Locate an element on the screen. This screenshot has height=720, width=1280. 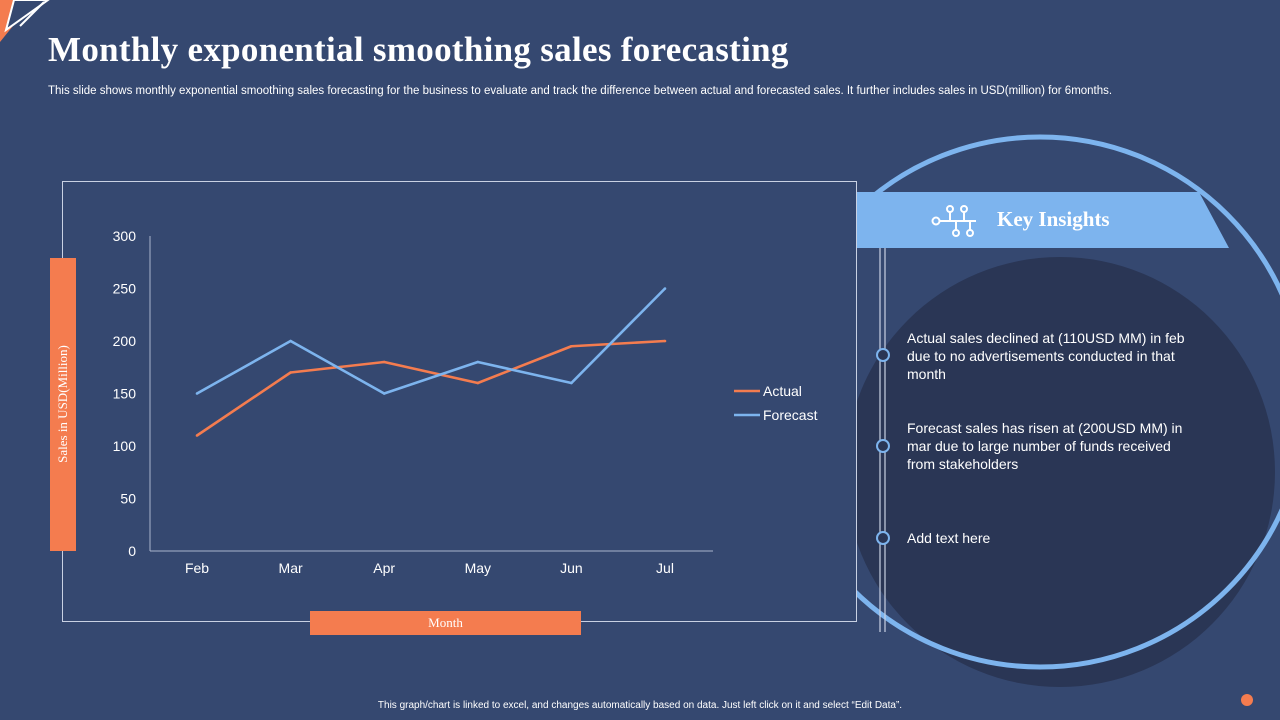
y-axis-label-bar is located at coordinates (63, 404).